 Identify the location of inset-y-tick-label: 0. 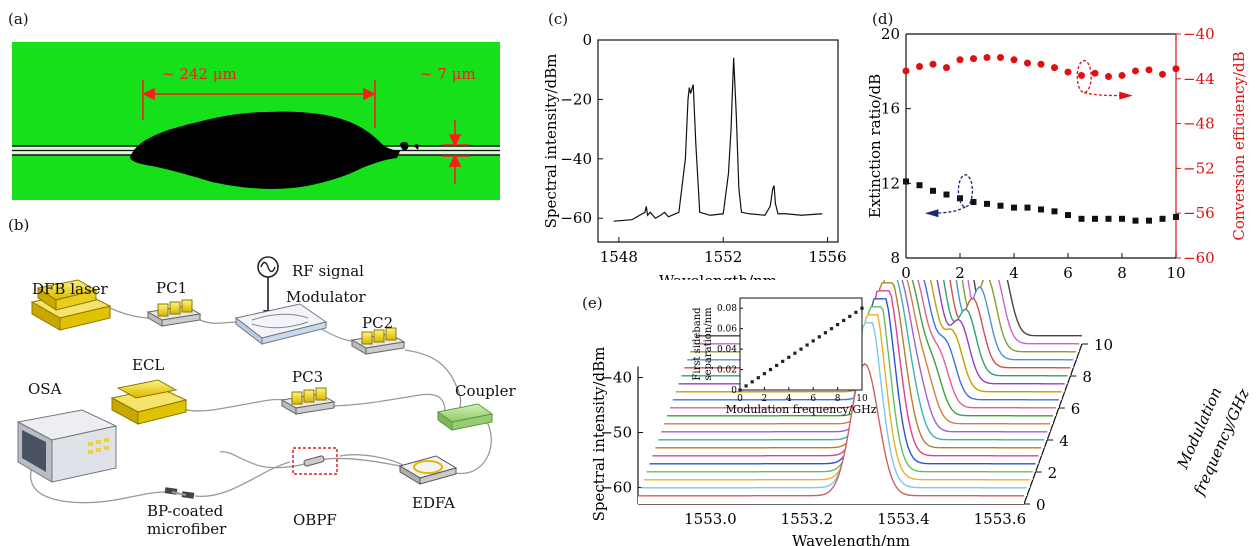
(734, 391).